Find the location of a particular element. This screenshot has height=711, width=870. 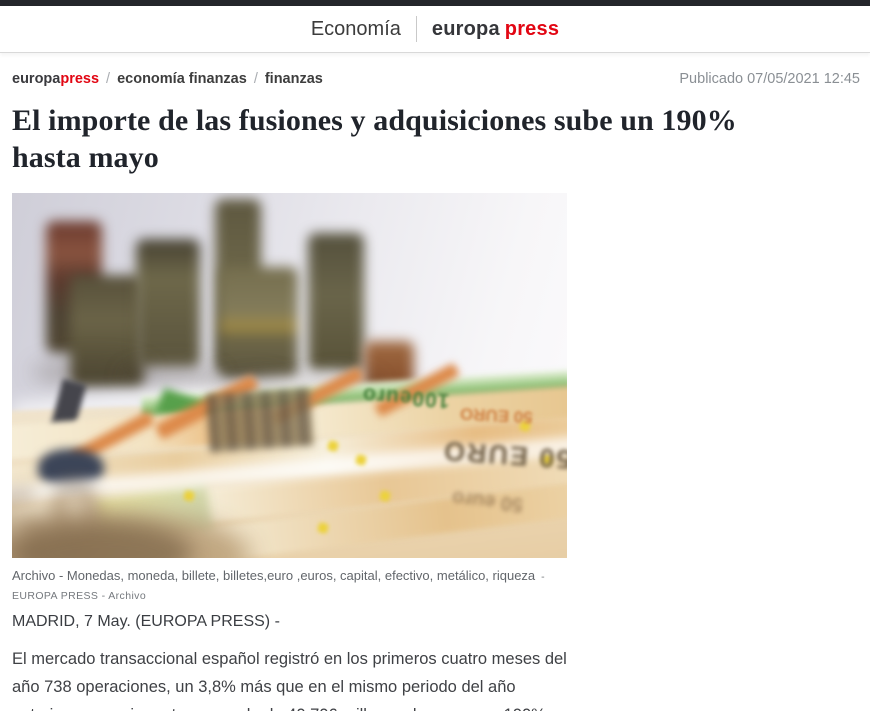

article-dateline: MADRID, 7 May. (EUROPA PRESS) - is located at coordinates (146, 621).